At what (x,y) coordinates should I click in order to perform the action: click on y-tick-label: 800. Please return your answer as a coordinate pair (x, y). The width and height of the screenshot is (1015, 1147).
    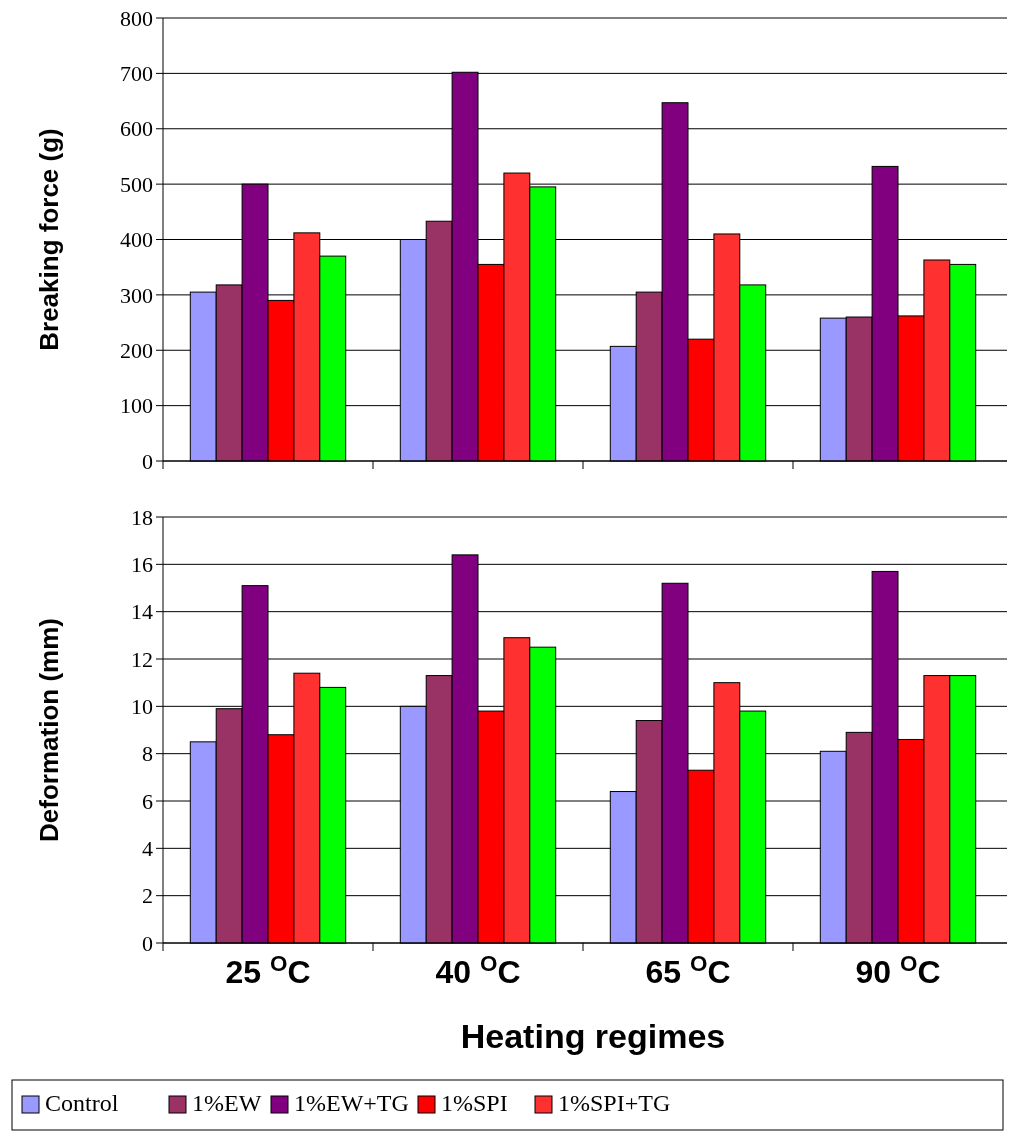
    Looking at the image, I should click on (136, 18).